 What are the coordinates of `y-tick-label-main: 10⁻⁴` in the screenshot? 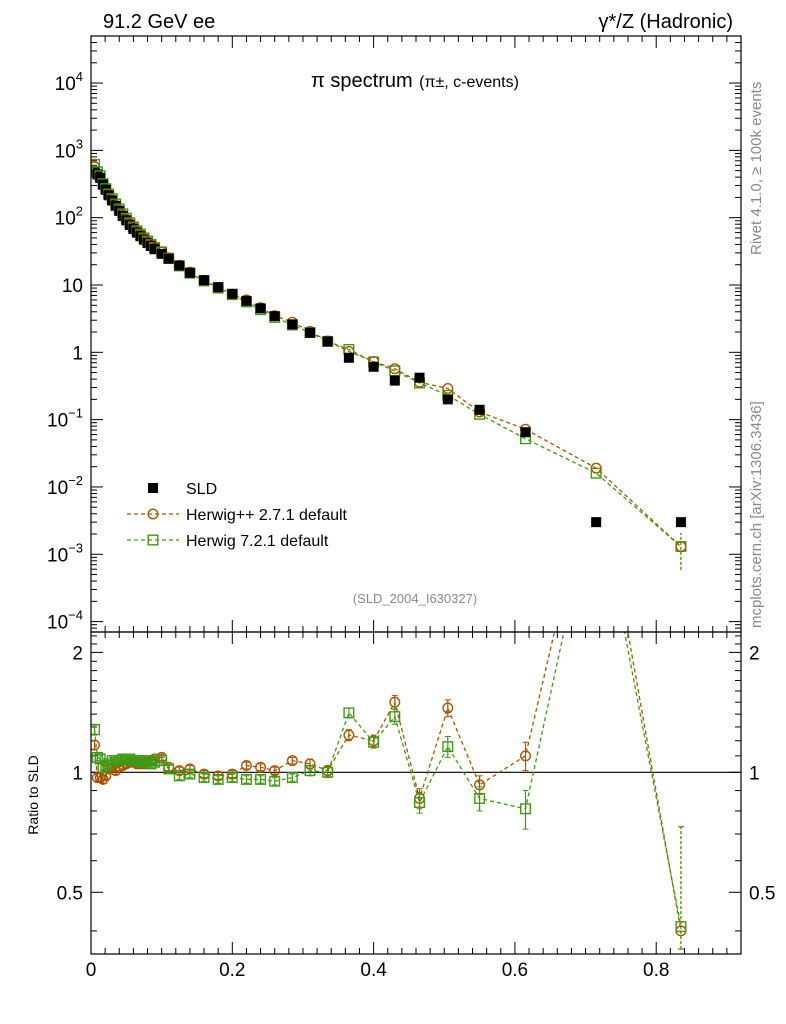 It's located at (65, 621).